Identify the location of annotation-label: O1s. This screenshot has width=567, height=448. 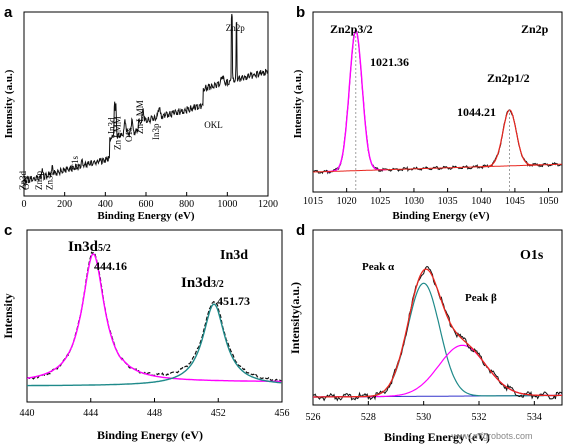
(129, 134).